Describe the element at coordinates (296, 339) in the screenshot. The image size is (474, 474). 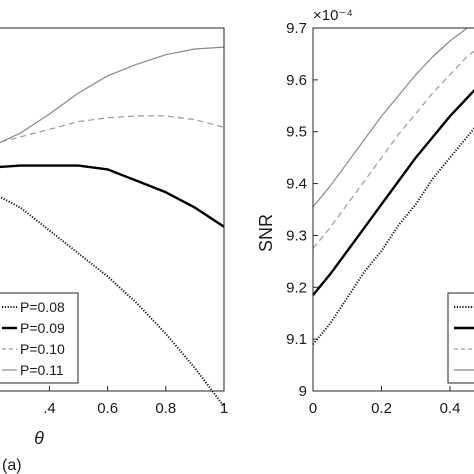
I see `right-y-tick-label: 9.1` at that location.